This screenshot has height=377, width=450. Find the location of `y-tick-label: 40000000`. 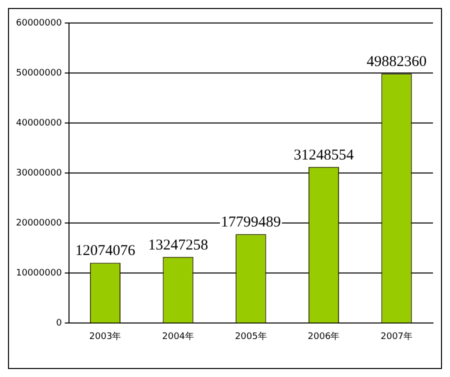

y-tick-label: 40000000 is located at coordinates (39, 123).